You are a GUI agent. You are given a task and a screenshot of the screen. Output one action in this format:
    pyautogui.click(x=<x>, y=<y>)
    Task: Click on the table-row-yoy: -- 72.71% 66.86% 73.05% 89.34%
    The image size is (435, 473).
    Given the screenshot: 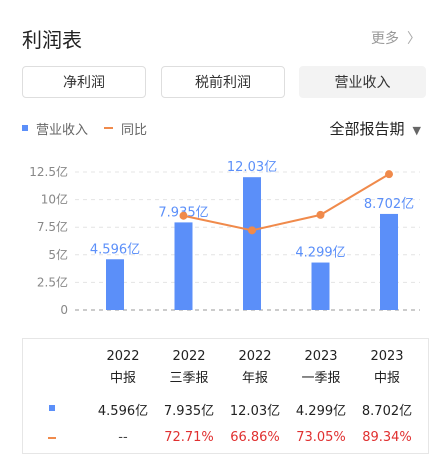 What is the action you would take?
    pyautogui.click(x=225, y=439)
    